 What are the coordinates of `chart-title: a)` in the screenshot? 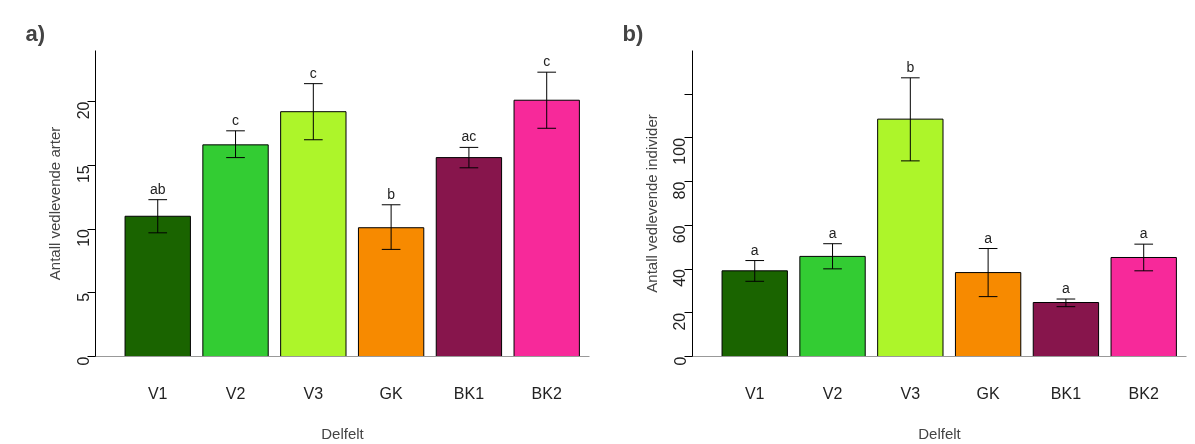 It's located at (35, 33).